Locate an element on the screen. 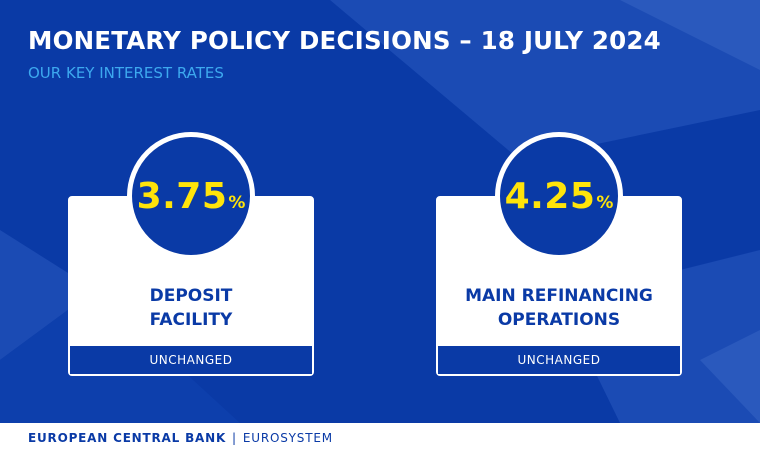 Image resolution: width=760 pixels, height=449 pixels. rate-circle-main-refinancing: 4.25% is located at coordinates (559, 196).